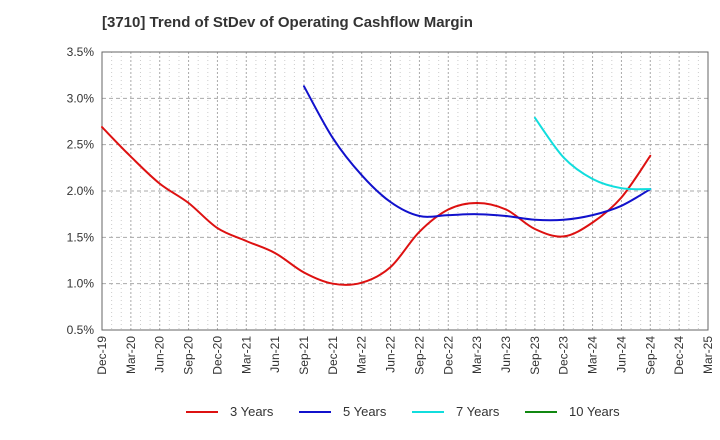 The width and height of the screenshot is (720, 440). I want to click on x-tick-label: Dec-23, so click(564, 355).